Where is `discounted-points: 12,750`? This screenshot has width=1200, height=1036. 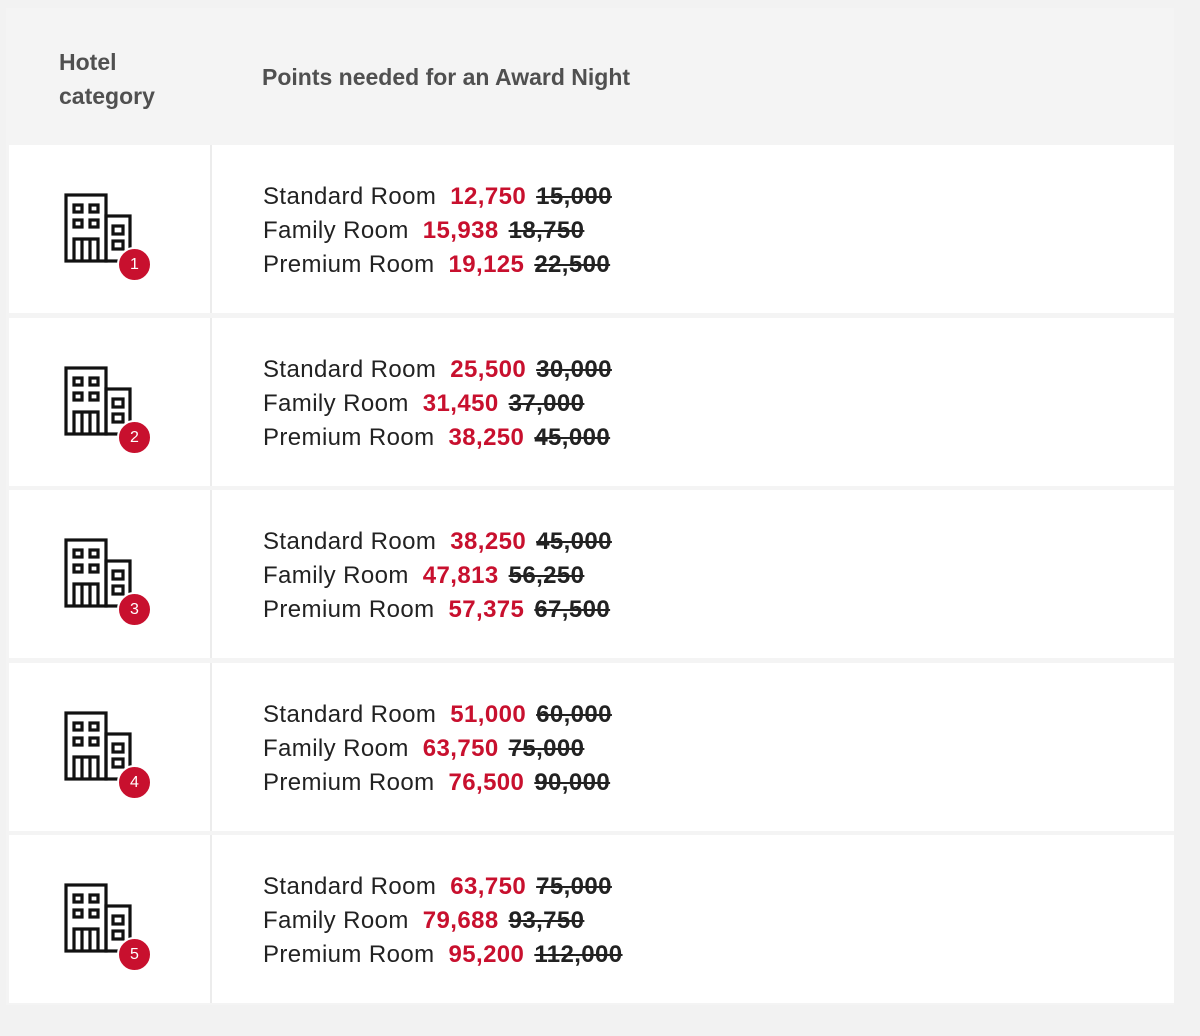 discounted-points: 12,750 is located at coordinates (488, 196).